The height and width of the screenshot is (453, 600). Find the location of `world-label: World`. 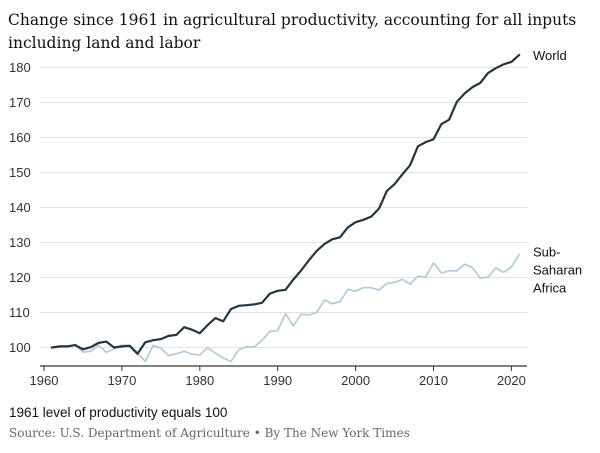

world-label: World is located at coordinates (550, 55).